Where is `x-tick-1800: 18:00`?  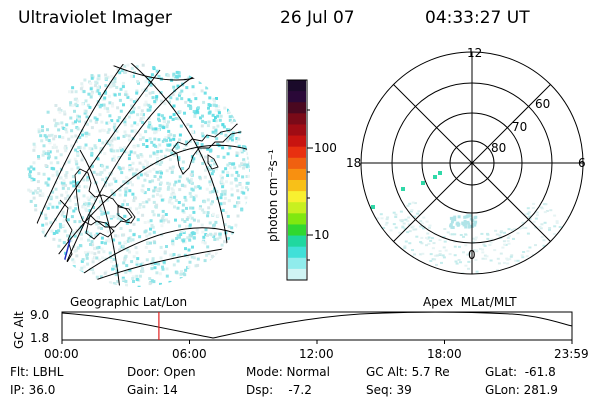
x-tick-1800: 18:00 is located at coordinates (444, 354).